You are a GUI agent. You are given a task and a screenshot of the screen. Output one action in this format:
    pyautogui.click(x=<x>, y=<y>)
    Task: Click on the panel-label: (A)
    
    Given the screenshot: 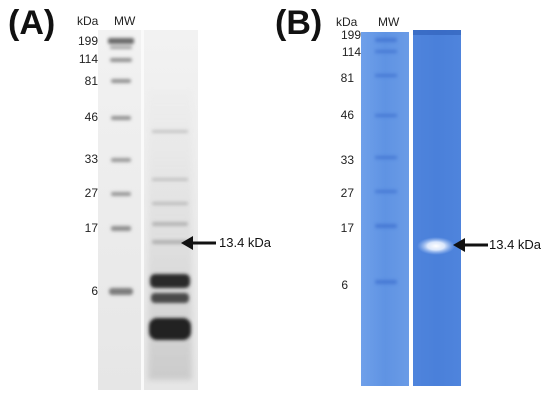 What is the action you would take?
    pyautogui.click(x=32, y=23)
    